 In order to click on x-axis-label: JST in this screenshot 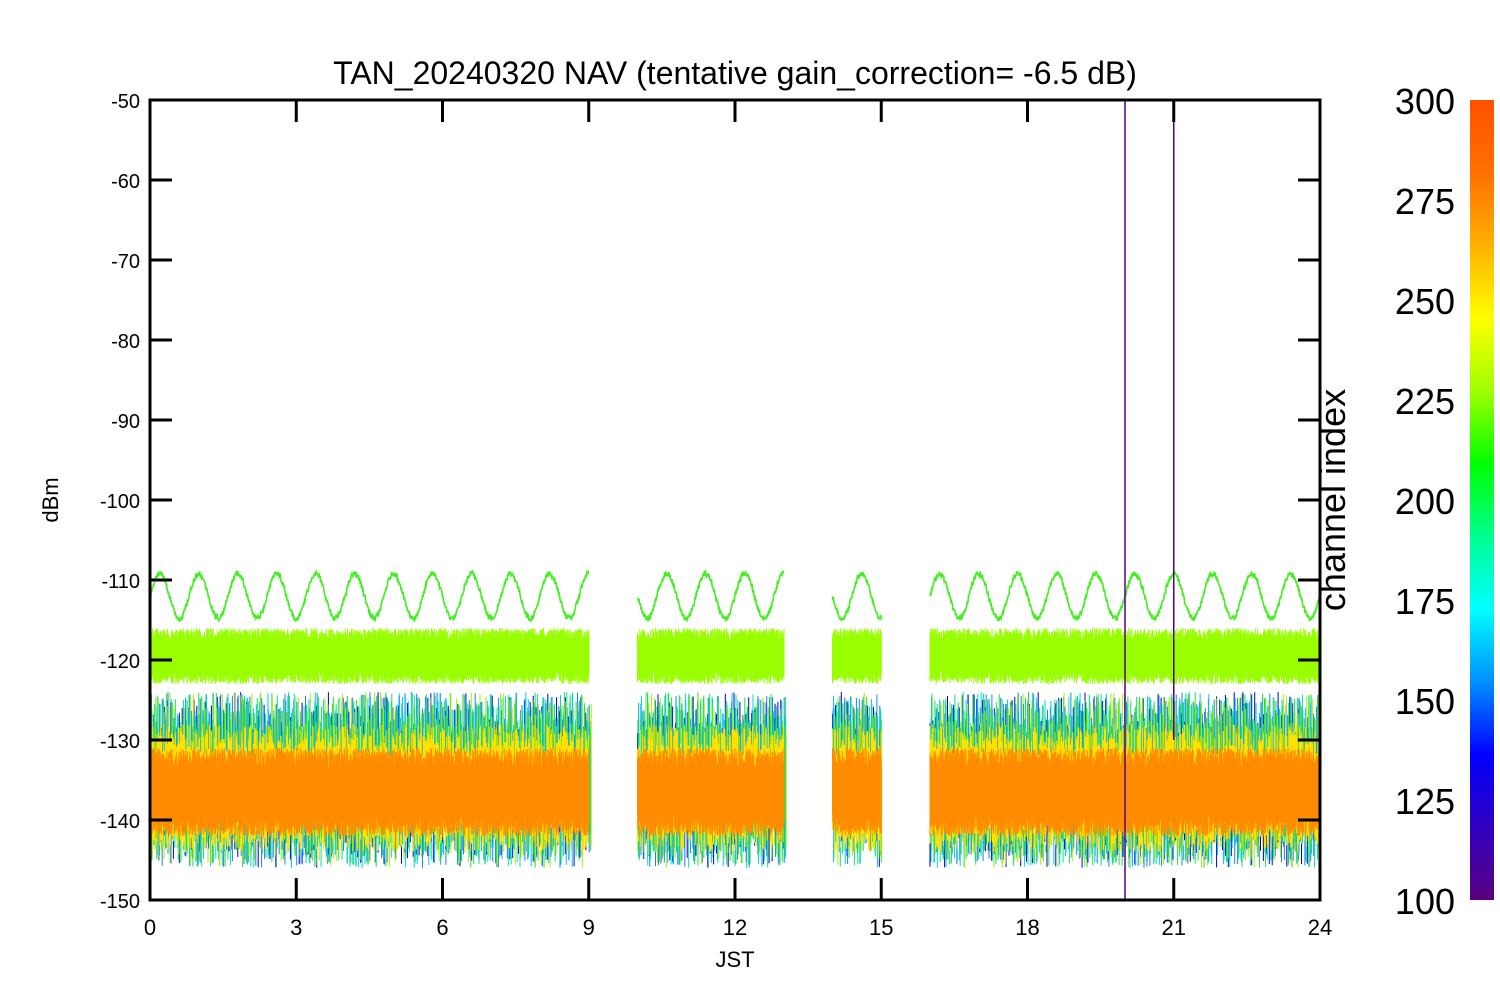, I will do `click(734, 959)`.